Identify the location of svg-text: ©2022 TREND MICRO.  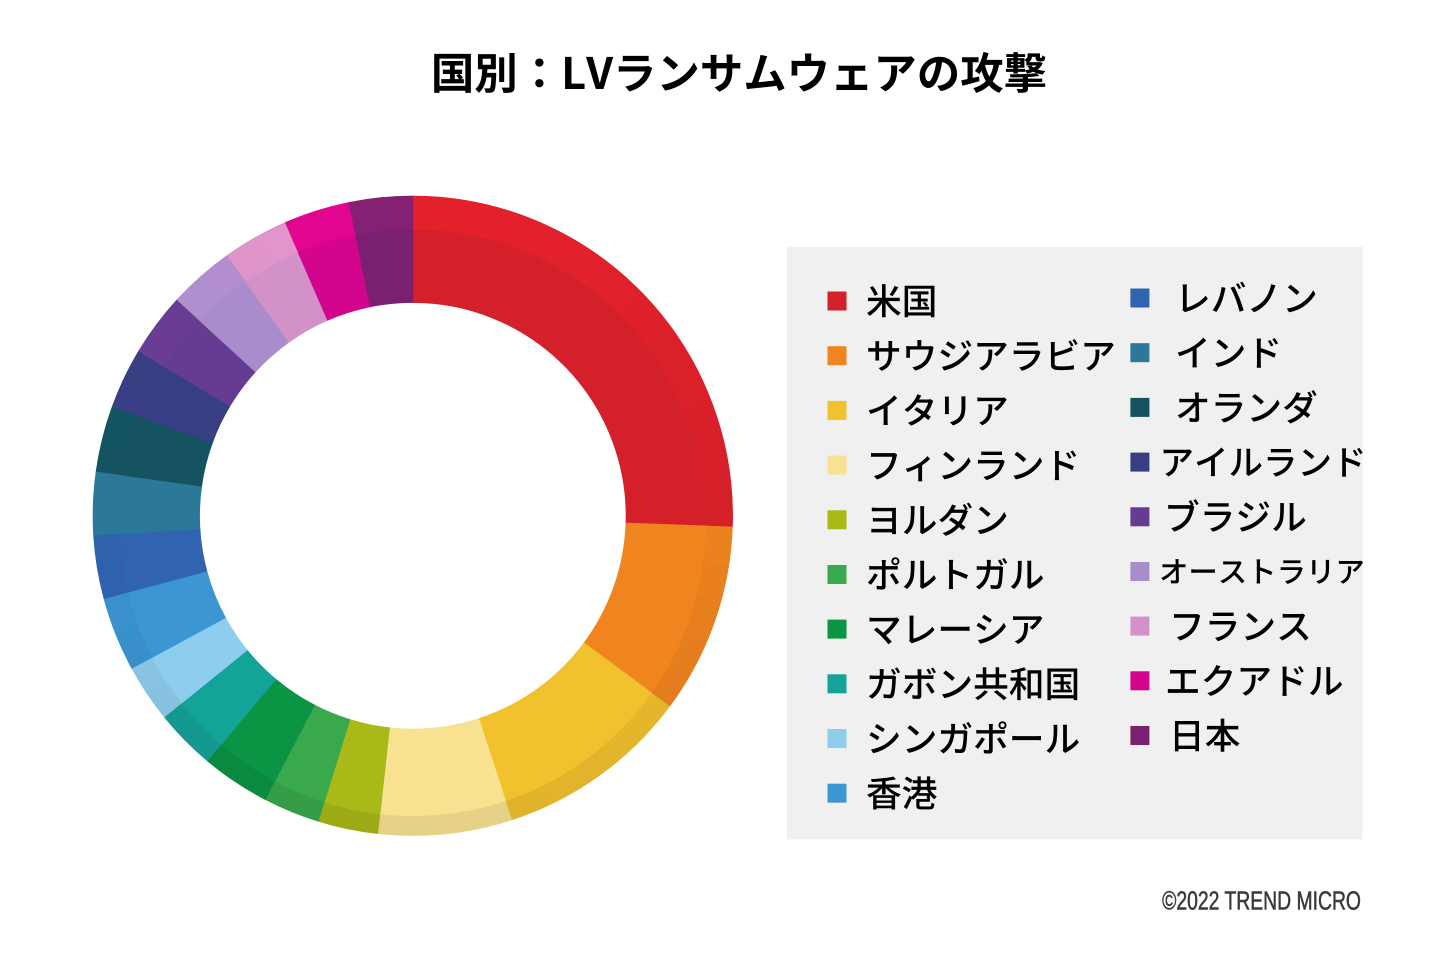
(1261, 900).